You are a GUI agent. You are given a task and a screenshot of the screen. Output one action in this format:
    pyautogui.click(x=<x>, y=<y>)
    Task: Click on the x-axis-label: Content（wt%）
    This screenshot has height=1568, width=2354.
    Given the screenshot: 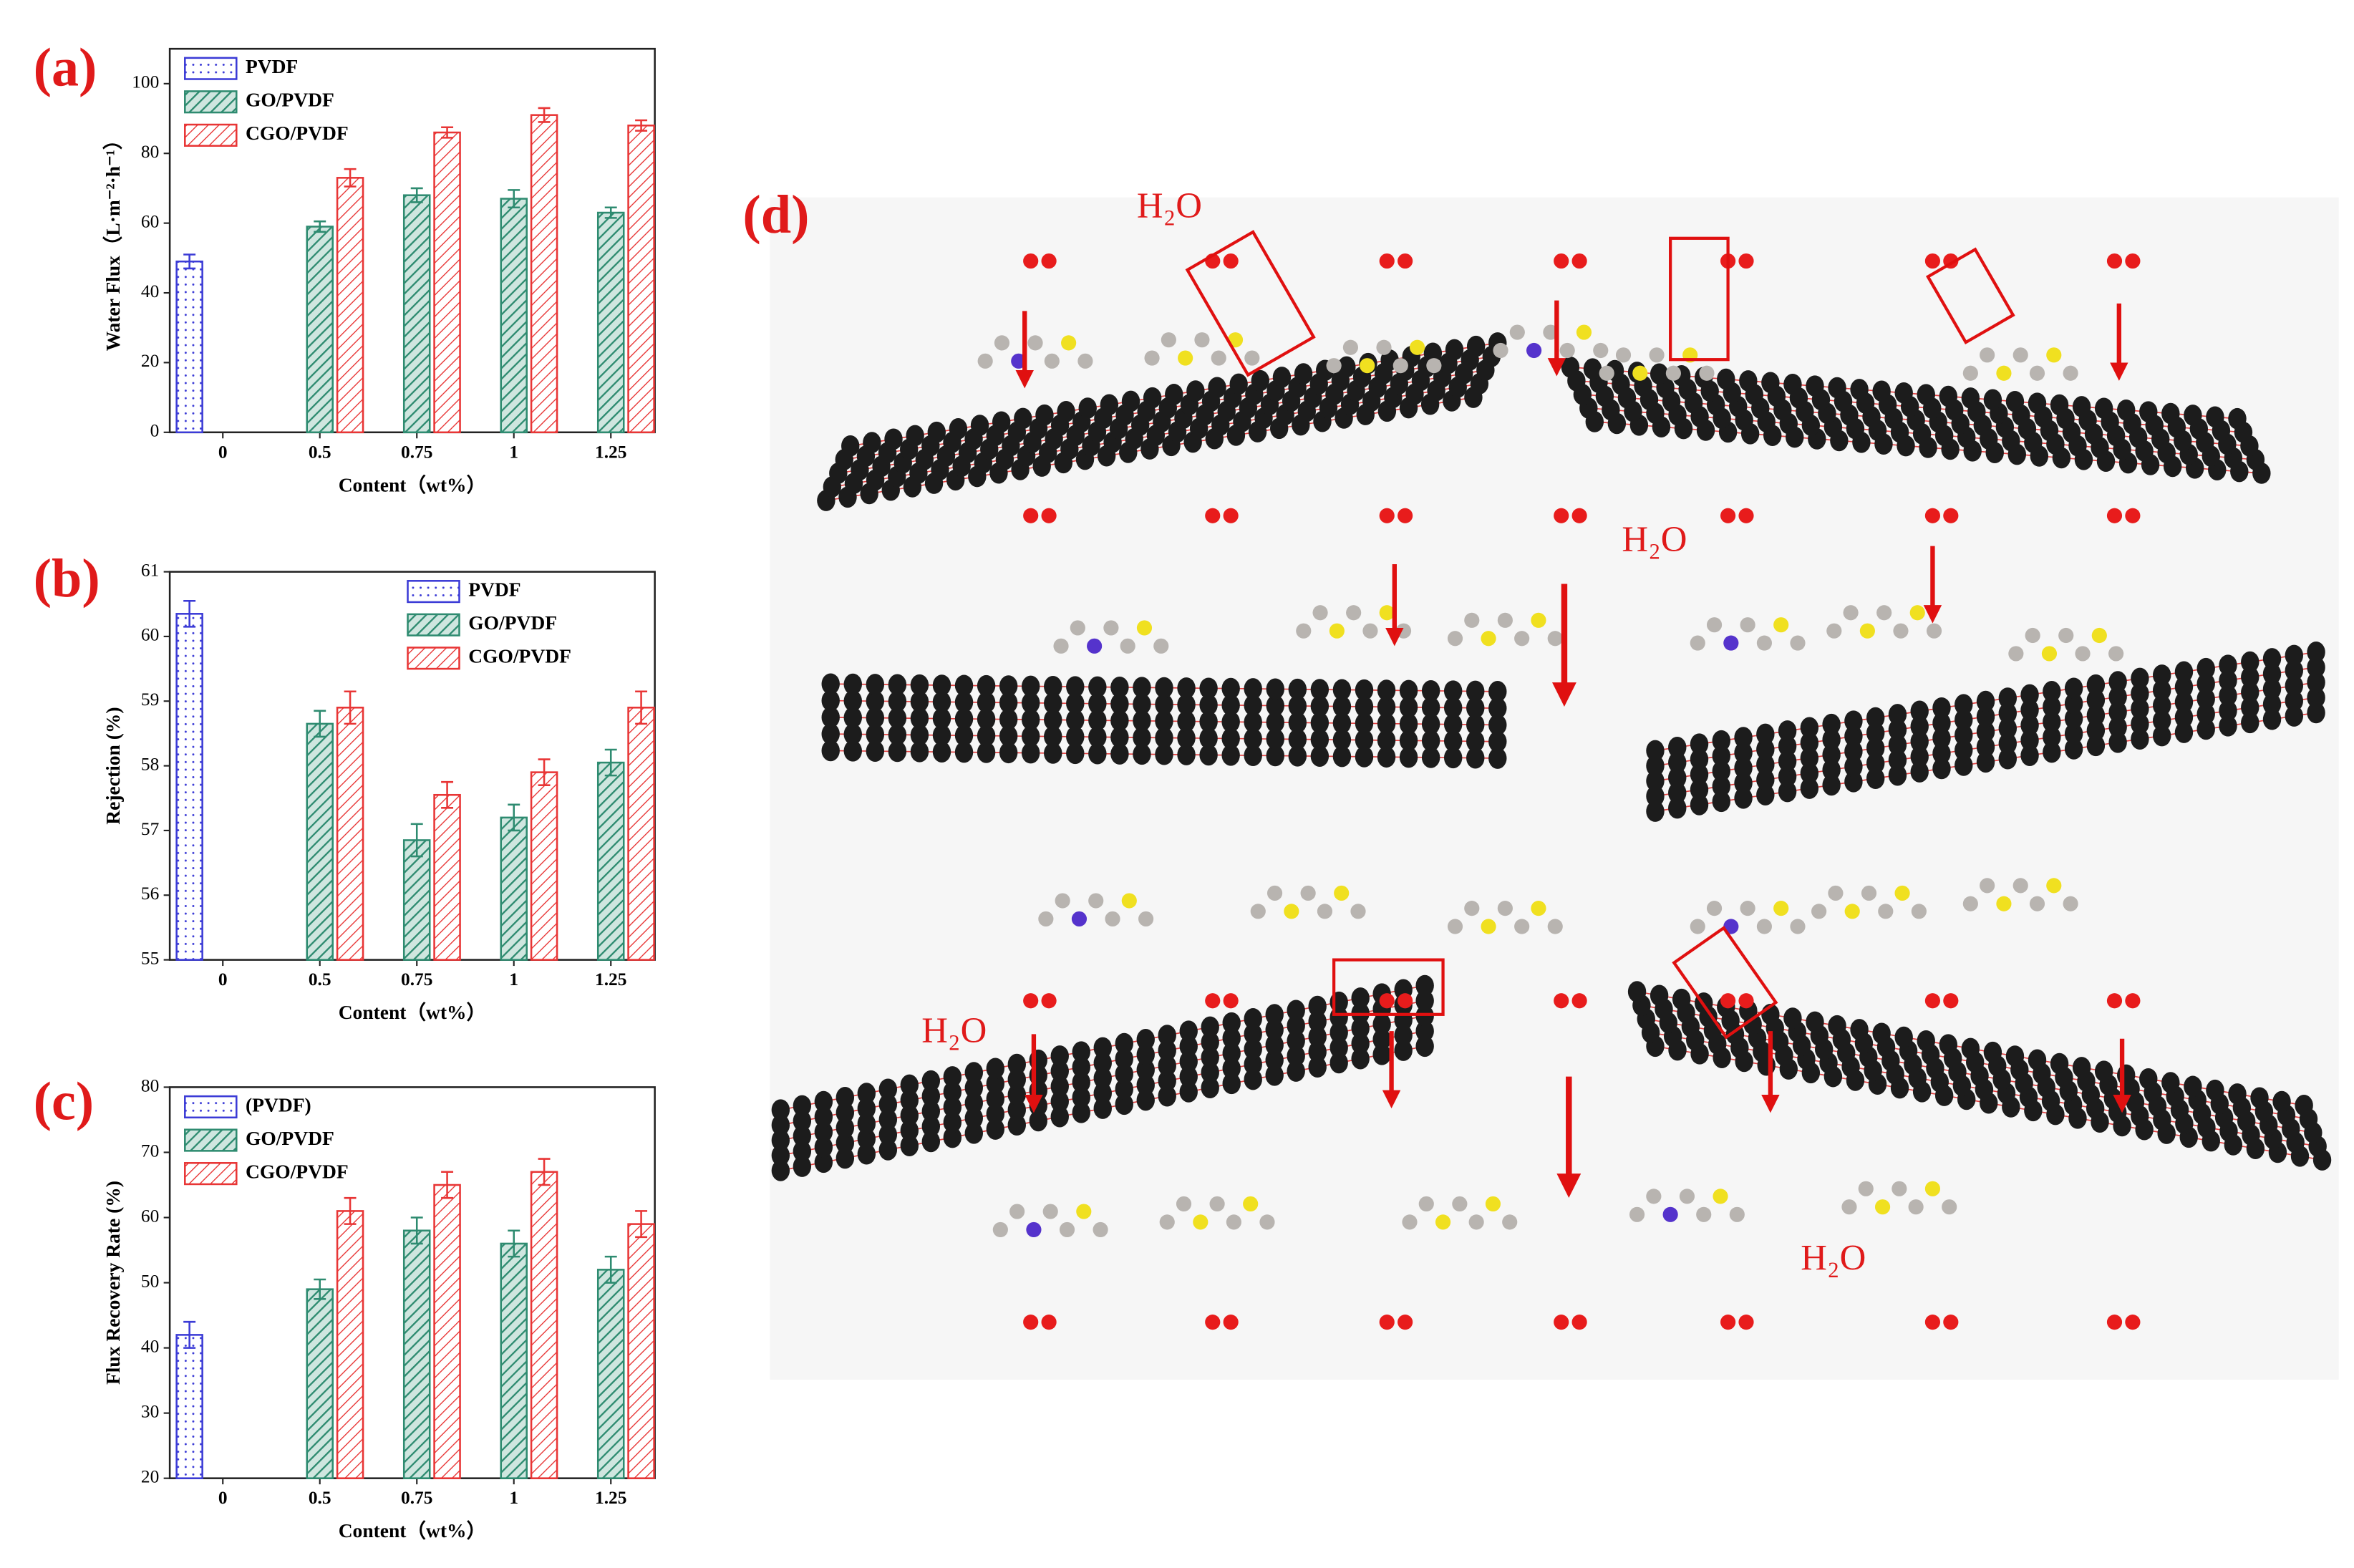 What is the action you would take?
    pyautogui.click(x=412, y=1530)
    